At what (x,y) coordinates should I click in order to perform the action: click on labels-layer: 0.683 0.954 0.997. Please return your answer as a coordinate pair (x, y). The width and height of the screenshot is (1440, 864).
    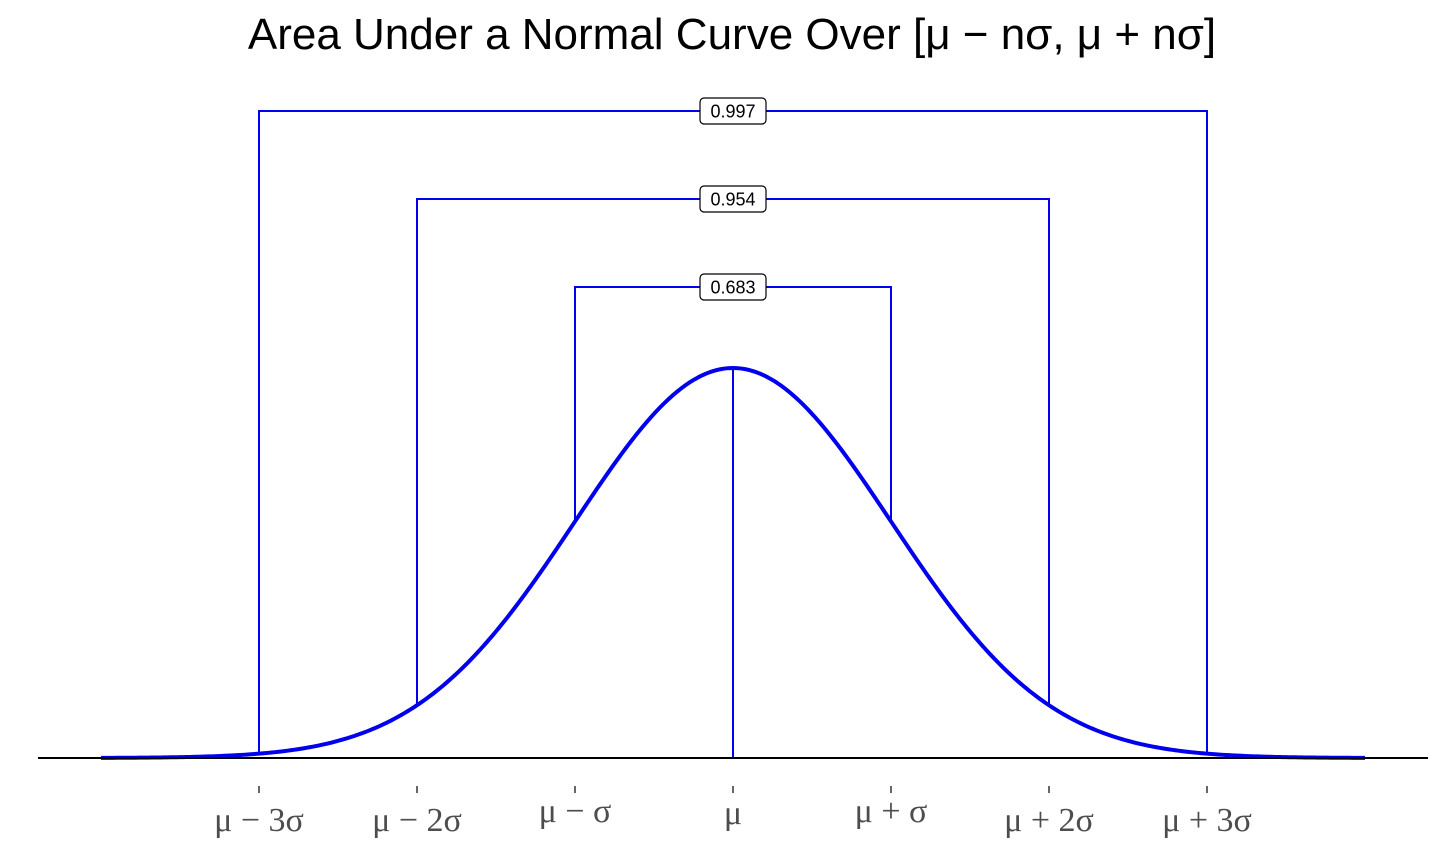
    Looking at the image, I should click on (733, 199).